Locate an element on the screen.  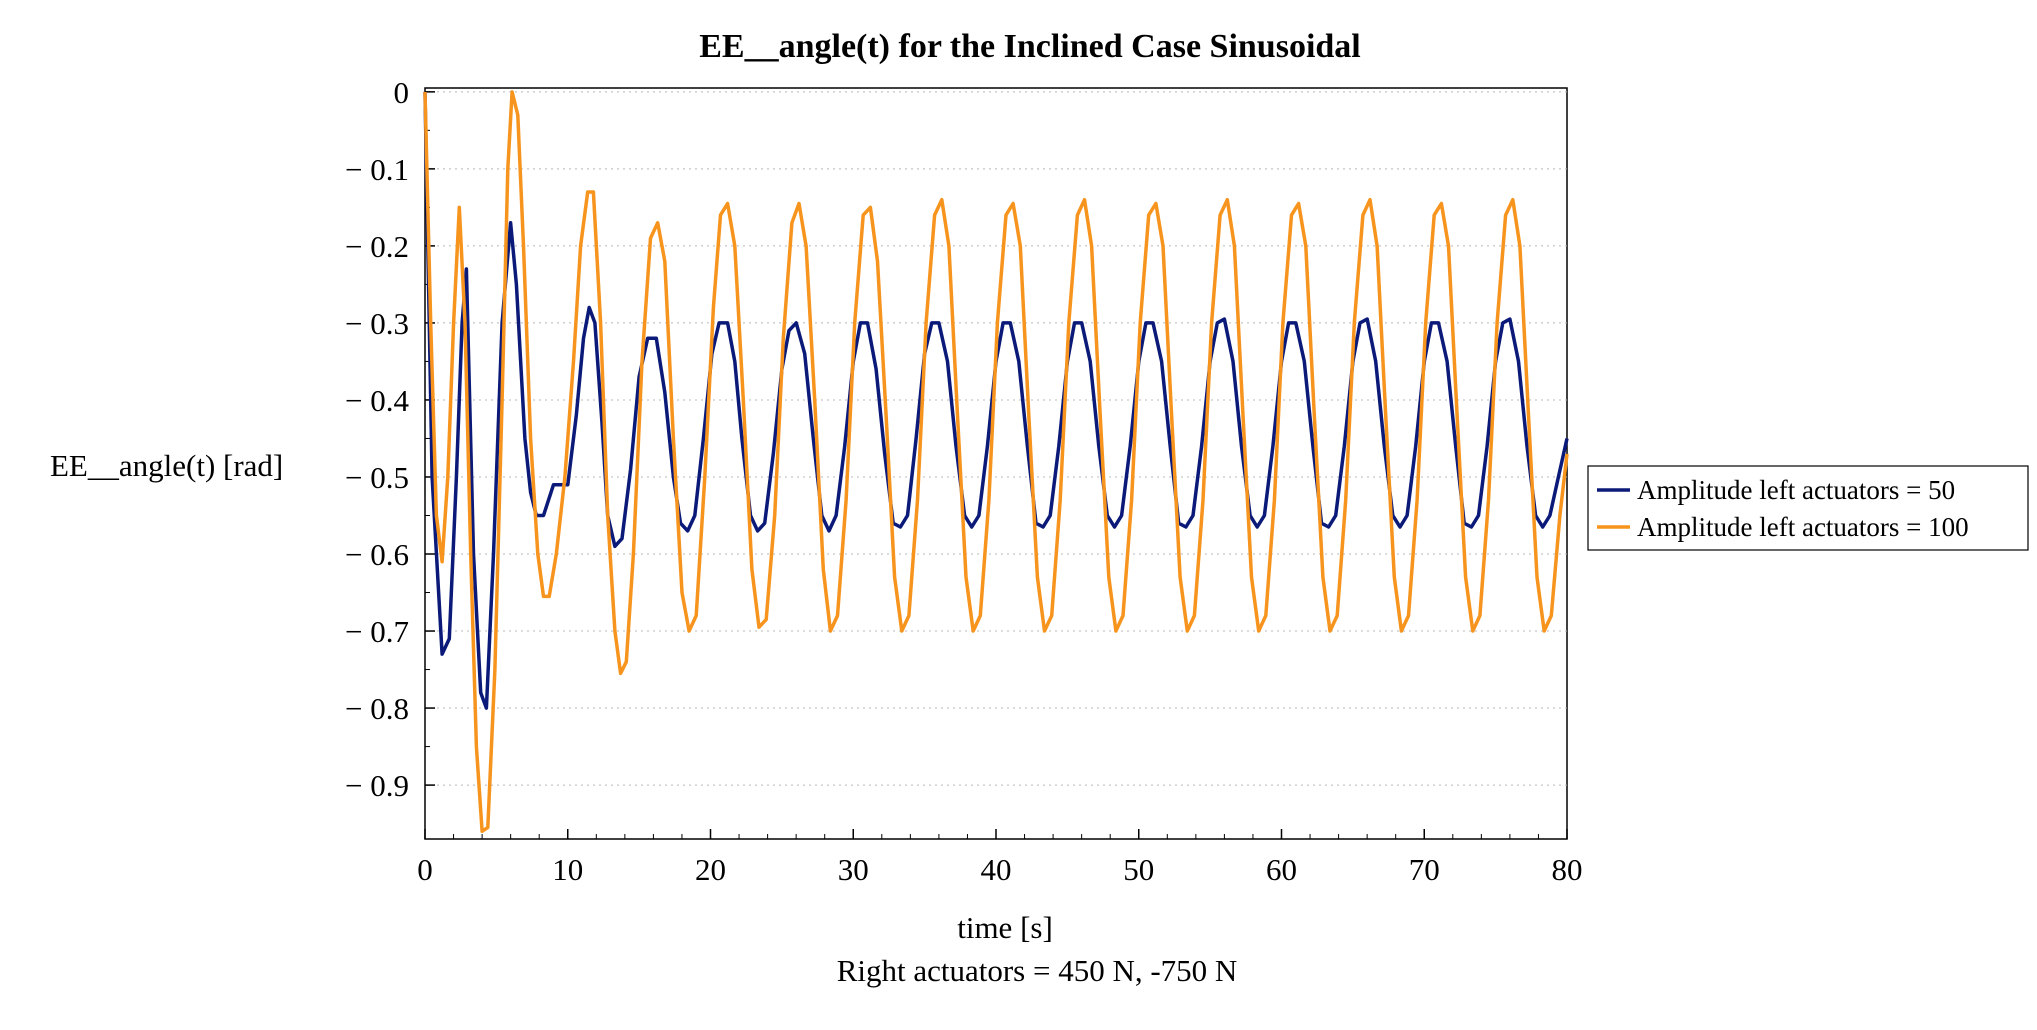
y-tick-label: − 0.1 is located at coordinates (377, 169).